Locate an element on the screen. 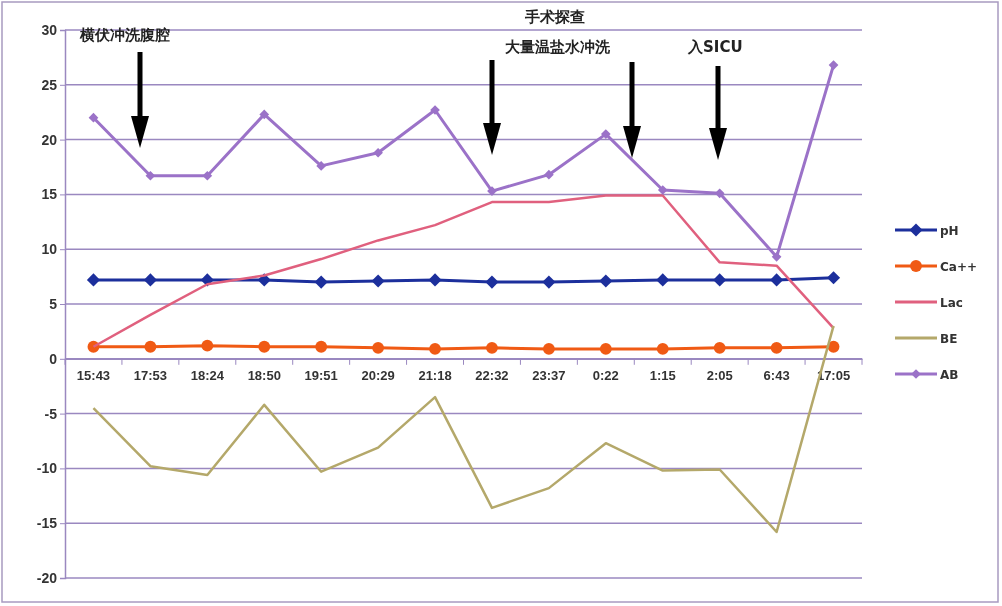  legend-label: AB is located at coordinates (949, 375).